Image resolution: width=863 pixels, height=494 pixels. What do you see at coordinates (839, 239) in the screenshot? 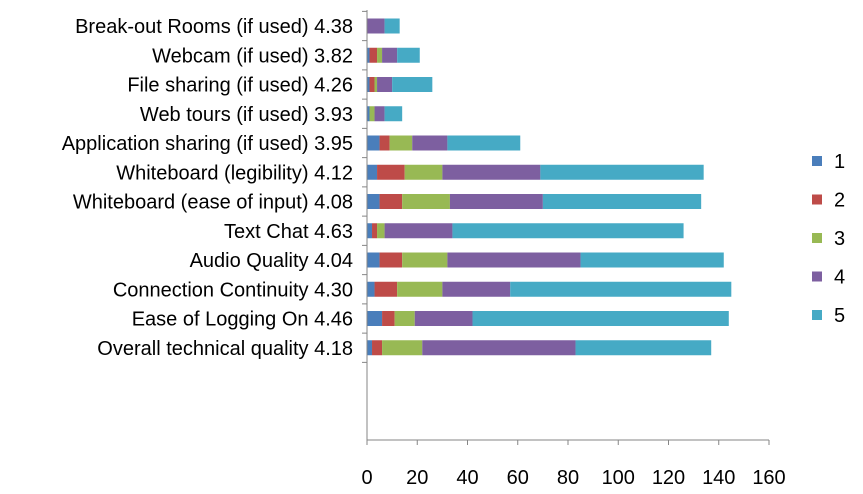
I see `legend-label: 3` at bounding box center [839, 239].